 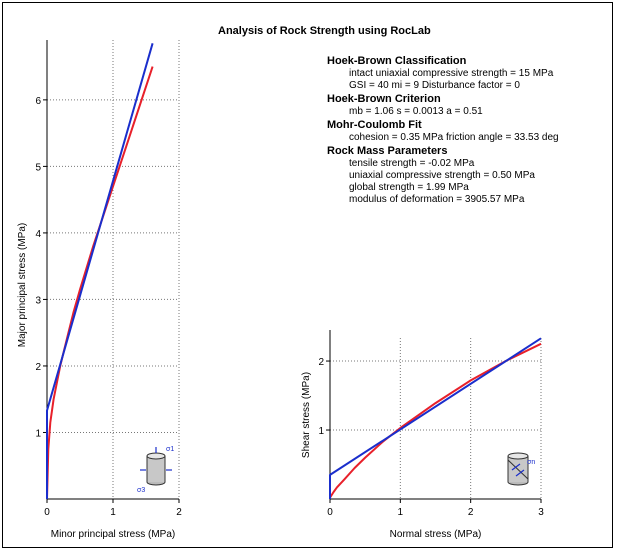 What do you see at coordinates (434, 85) in the screenshot?
I see `info-line: GSI = 40 mi = 9 Disturbance factor = 0` at bounding box center [434, 85].